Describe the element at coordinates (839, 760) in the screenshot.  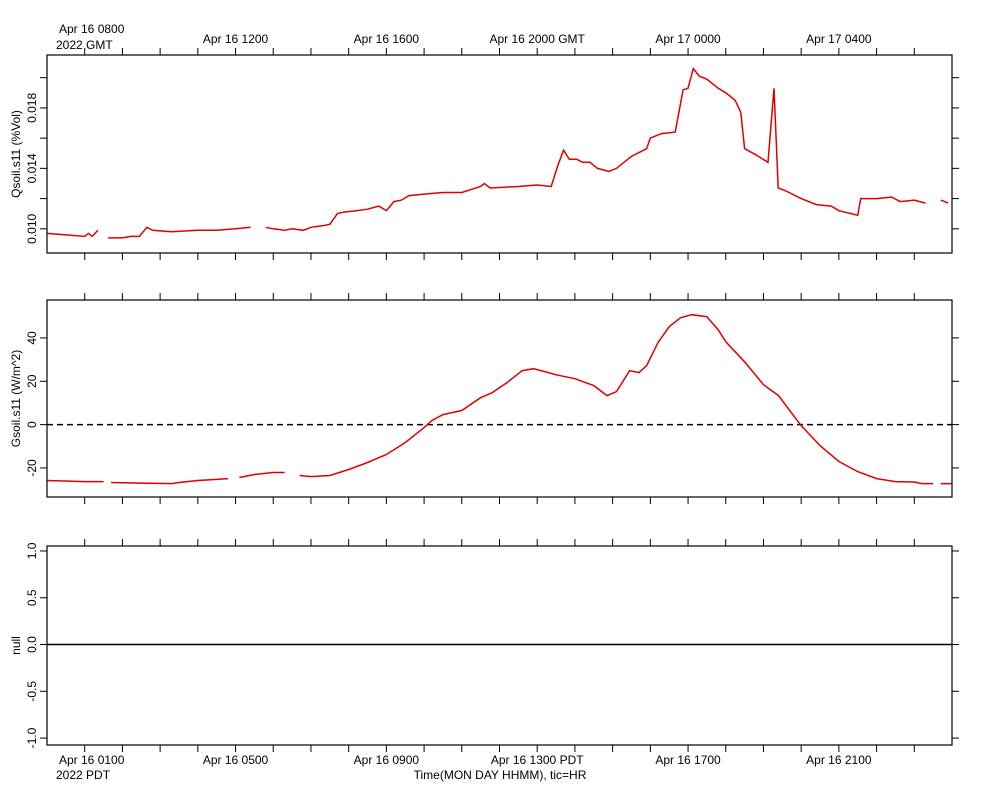
I see `x-tick-label-bottom: Apr 16 2100` at that location.